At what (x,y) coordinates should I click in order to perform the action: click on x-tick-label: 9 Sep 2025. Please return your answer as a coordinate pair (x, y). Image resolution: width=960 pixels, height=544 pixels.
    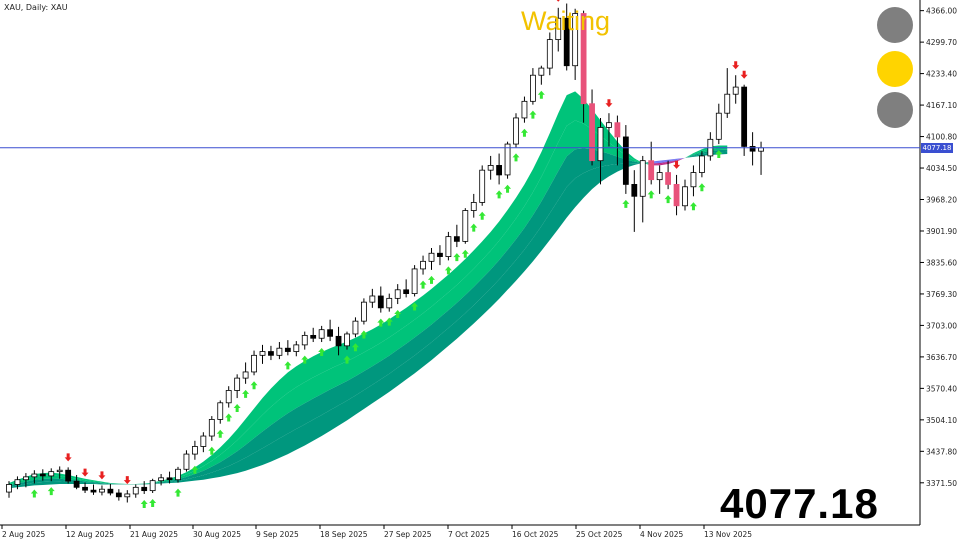
    Looking at the image, I should click on (277, 534).